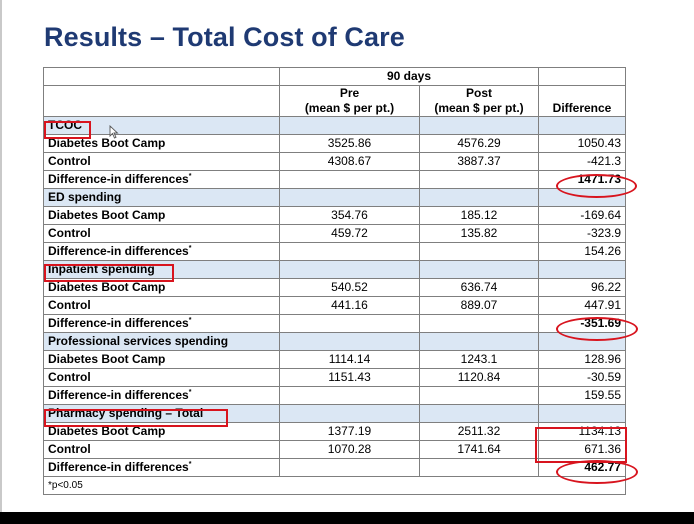 The height and width of the screenshot is (524, 694). I want to click on table-row: Diabetes Boot Camp 1377.19 2511.32 1134.13, so click(335, 431).